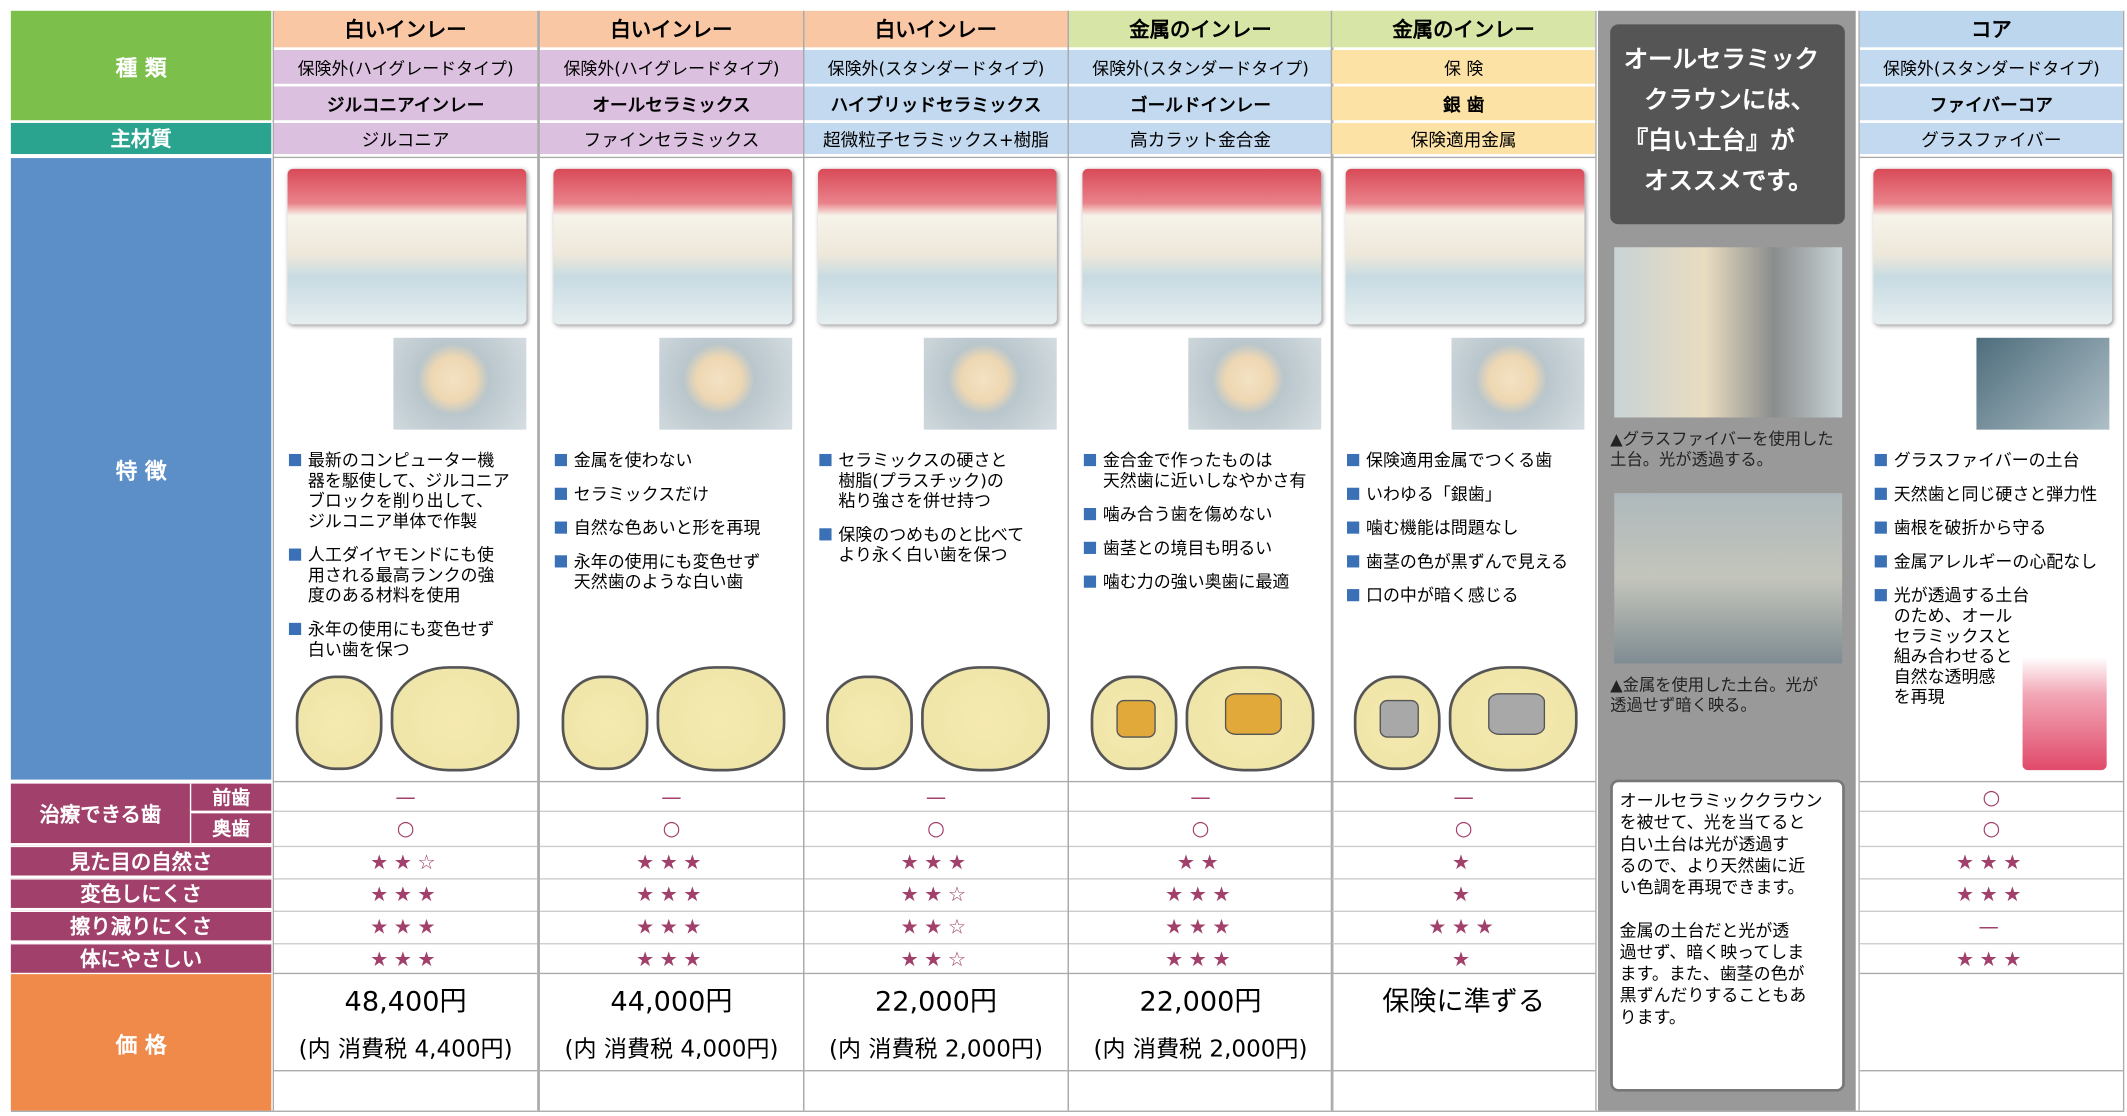 The width and height of the screenshot is (2127, 1116). What do you see at coordinates (1712, 951) in the screenshot?
I see `note-text: 過せず、暗く映ってしま` at bounding box center [1712, 951].